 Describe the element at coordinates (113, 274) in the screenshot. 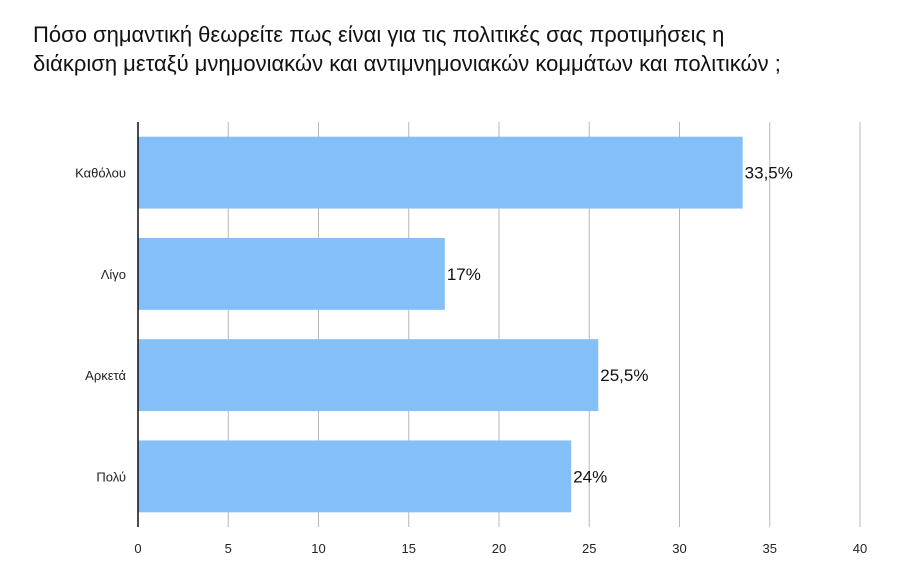

I see `category-label: Λίγο` at that location.